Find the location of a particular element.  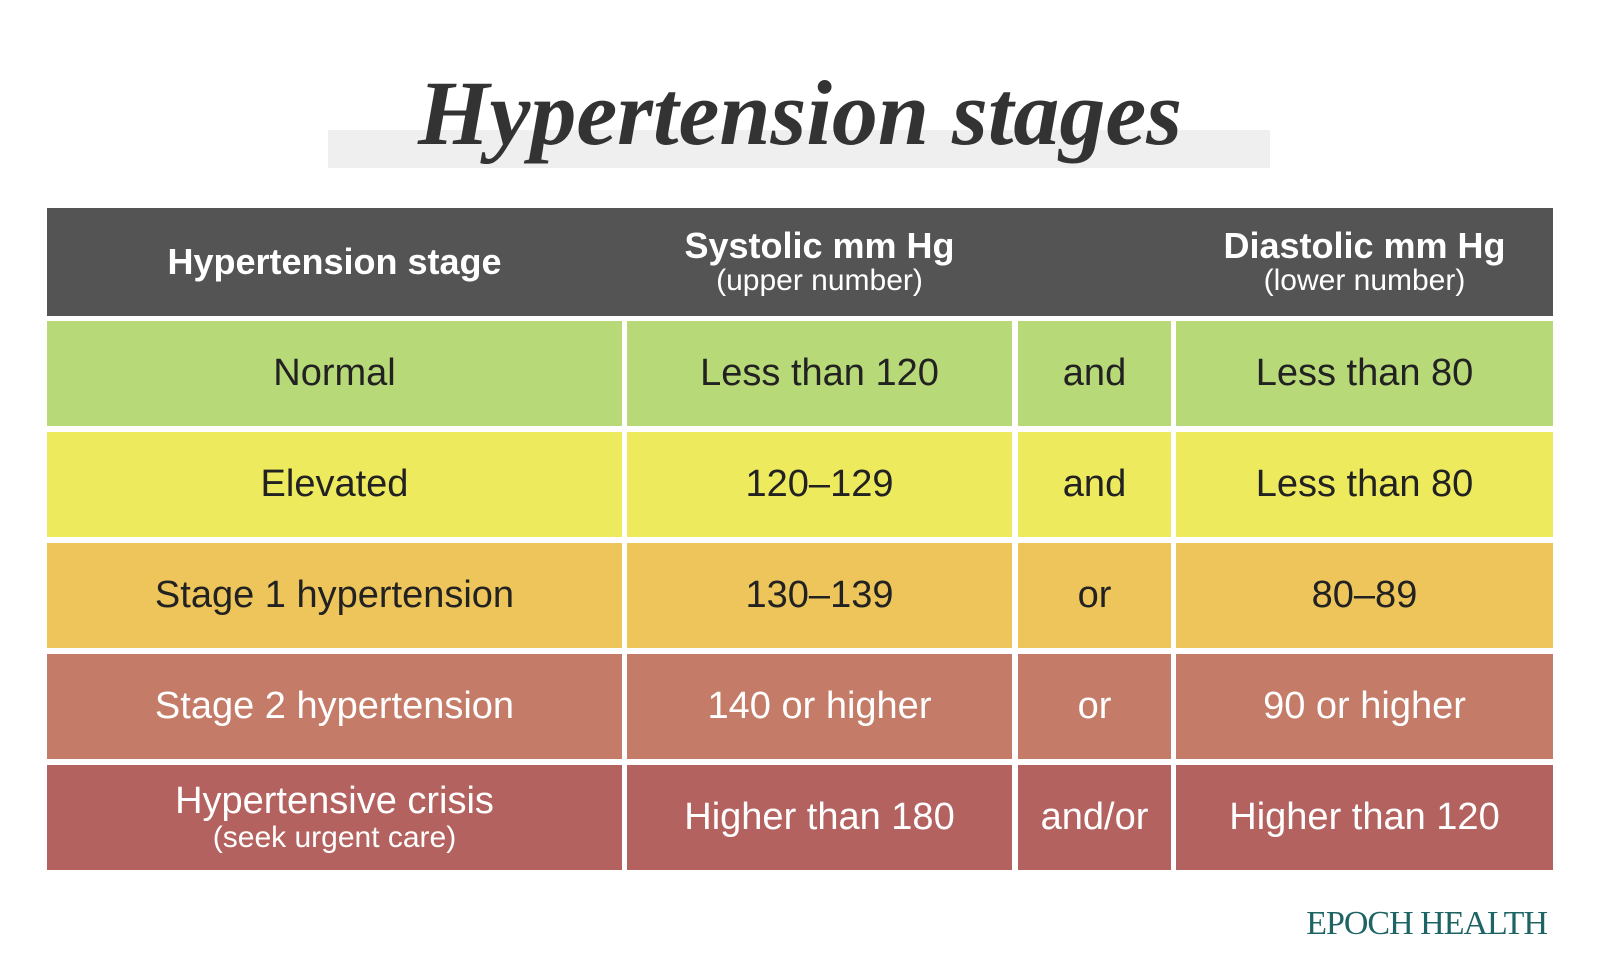

table-cell: Higher than 120 is located at coordinates (1364, 817).